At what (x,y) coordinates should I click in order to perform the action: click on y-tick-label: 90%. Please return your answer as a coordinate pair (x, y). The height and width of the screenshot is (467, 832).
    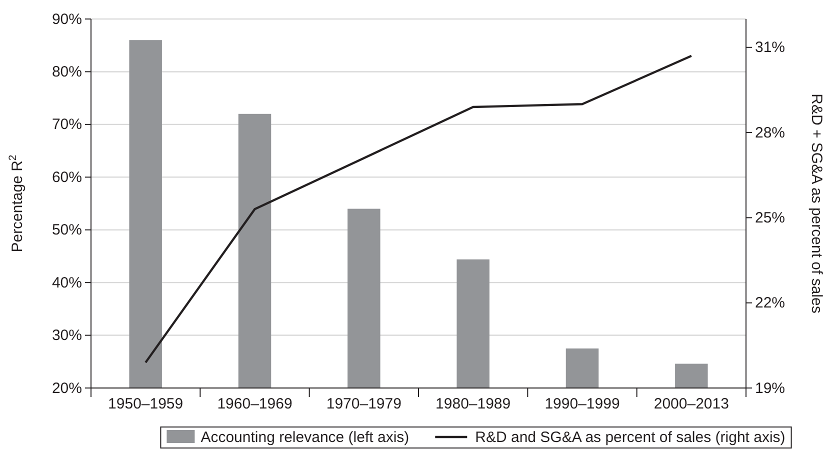
    Looking at the image, I should click on (67, 19).